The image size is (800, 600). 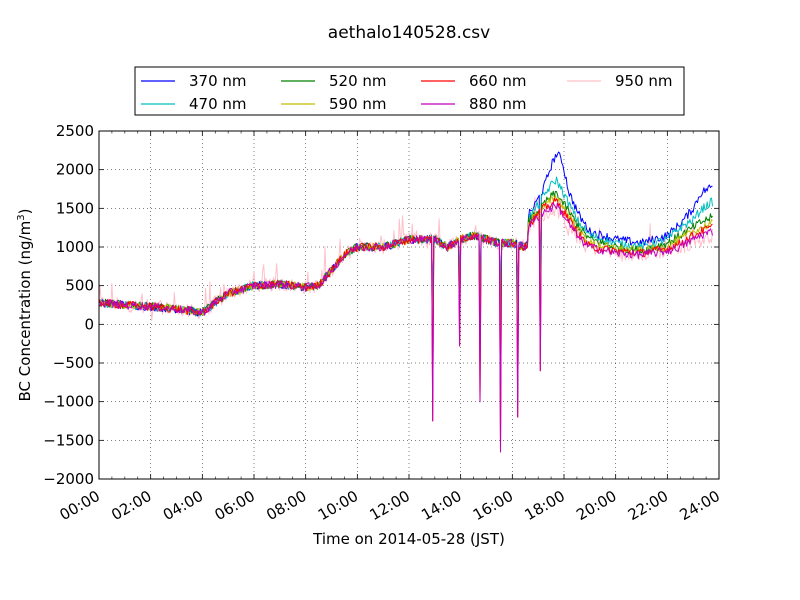 I want to click on legend-label: 660 nm, so click(x=498, y=81).